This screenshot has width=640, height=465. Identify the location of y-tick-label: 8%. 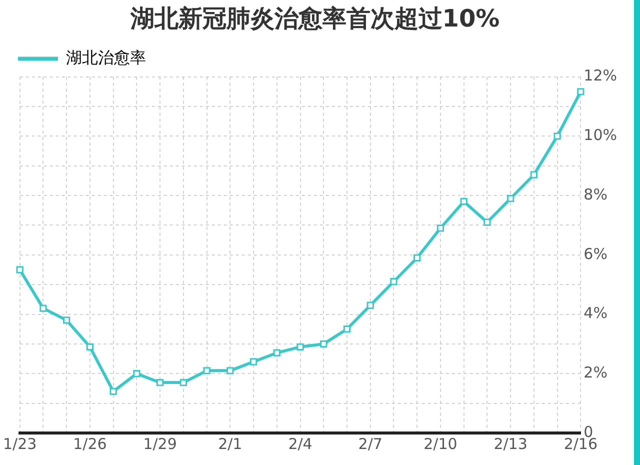
(596, 194).